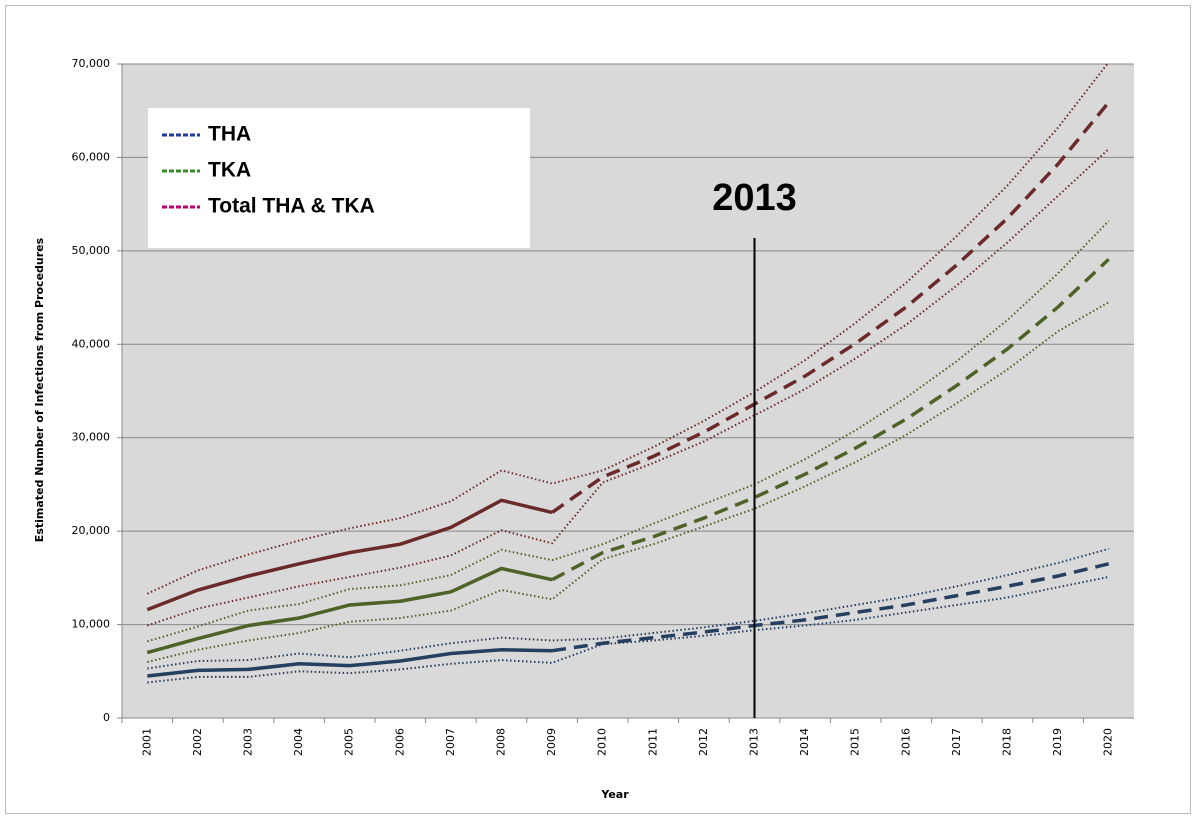  What do you see at coordinates (399, 742) in the screenshot?
I see `x-tick-label: 2006` at bounding box center [399, 742].